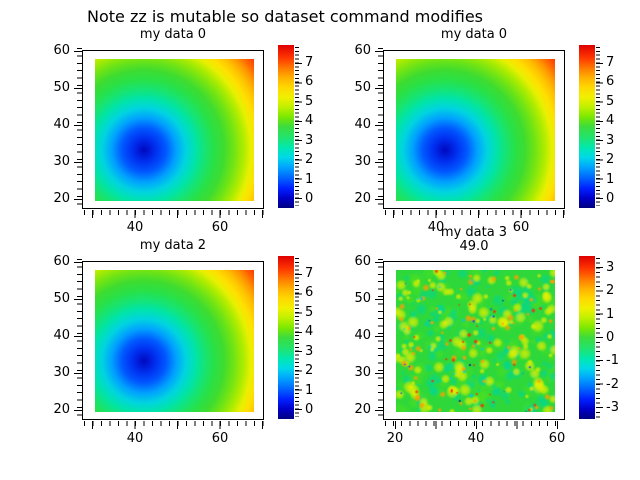 The width and height of the screenshot is (640, 480). Describe the element at coordinates (621, 337) in the screenshot. I see `colorbar-tick-labels: 3 2 1 0 -1 -2 -3` at that location.